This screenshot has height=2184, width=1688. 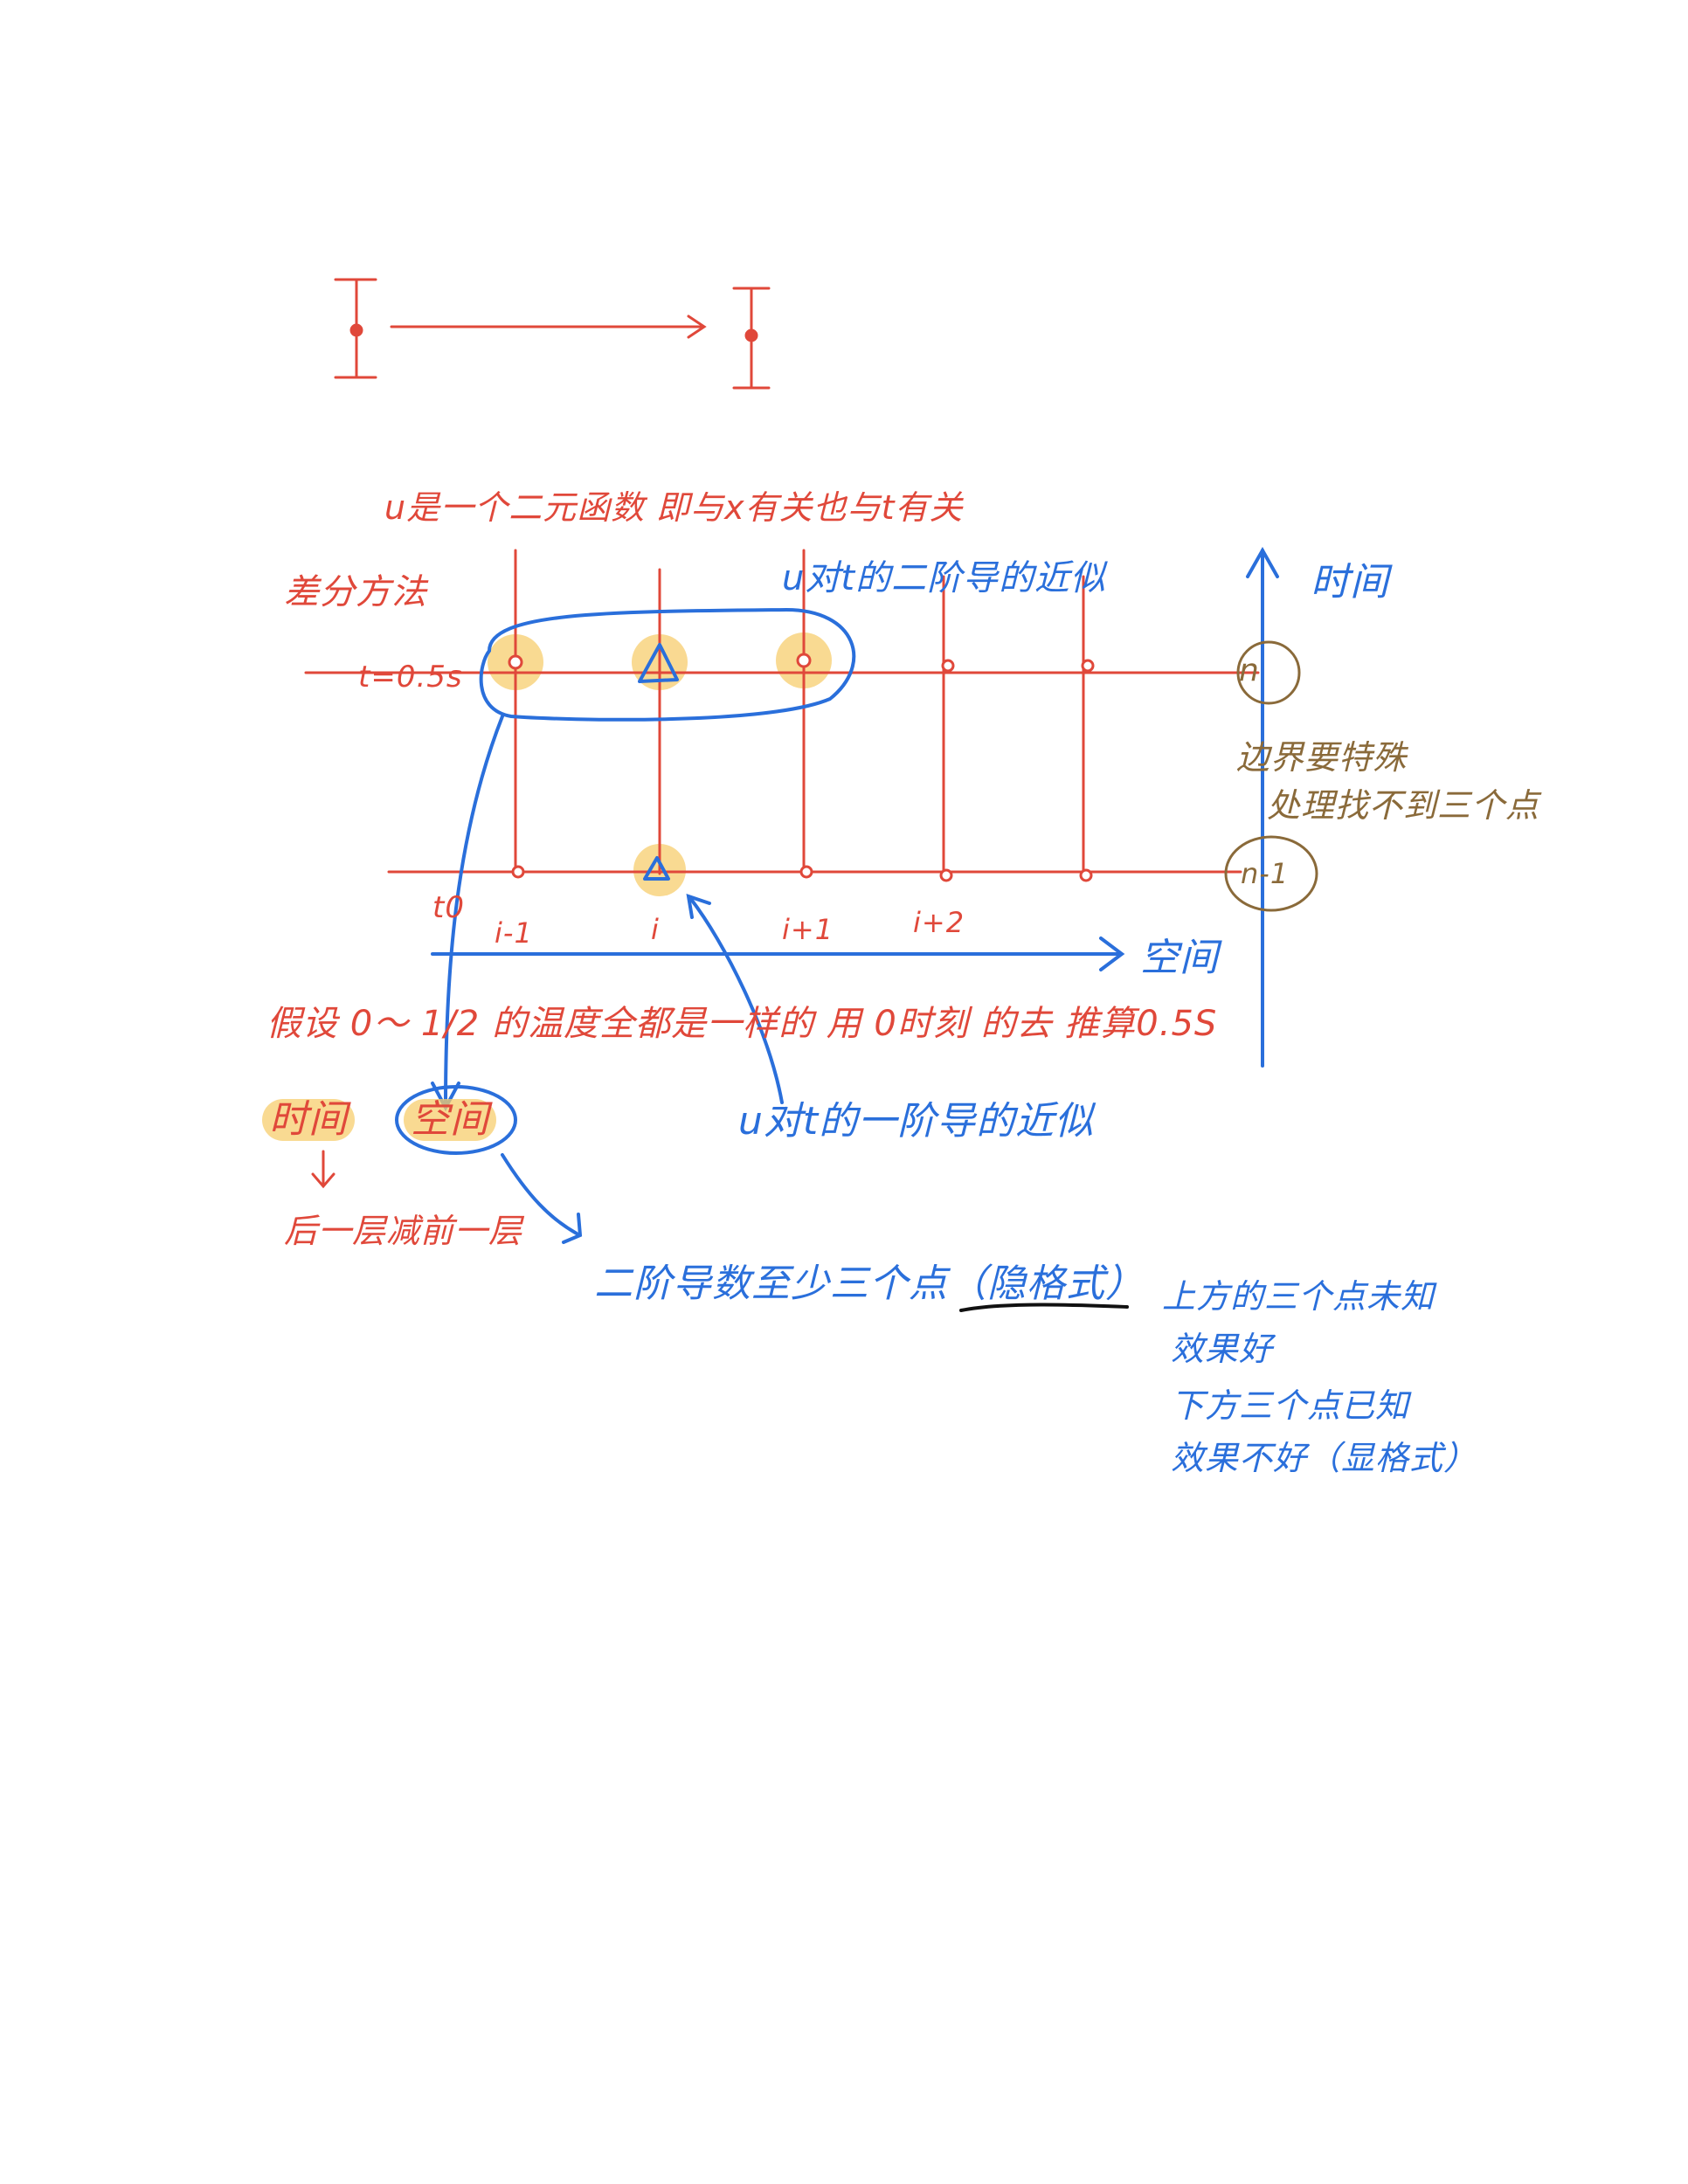 What do you see at coordinates (916, 1121) in the screenshot?
I see `first-order-note: u对t的一阶导的近似` at bounding box center [916, 1121].